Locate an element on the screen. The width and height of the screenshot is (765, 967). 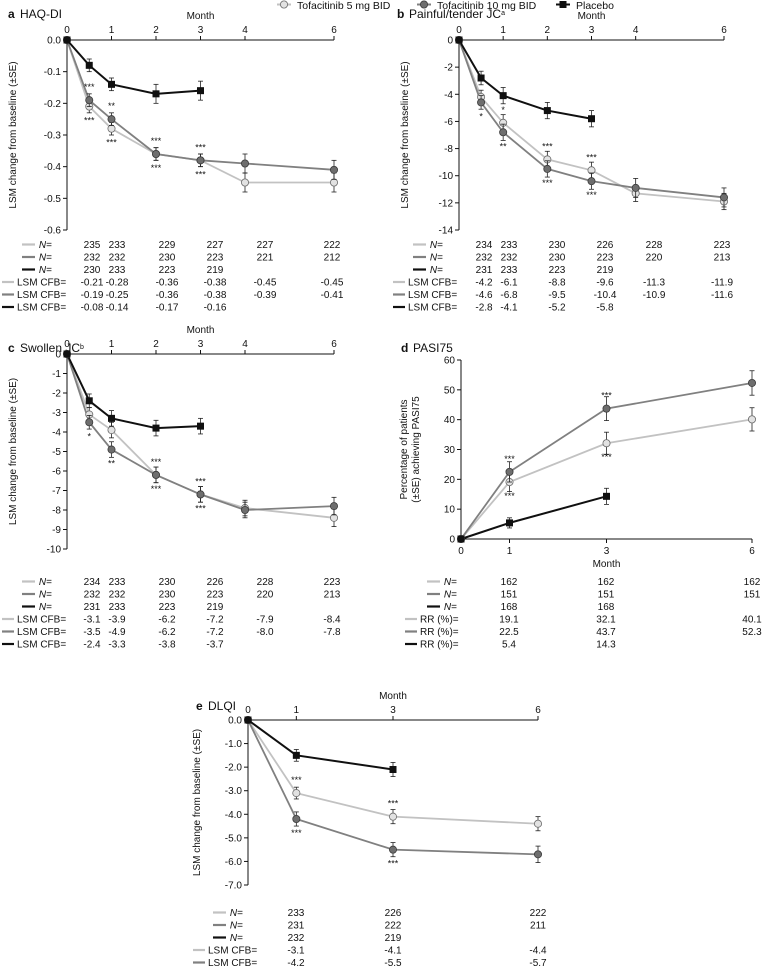
table-cell: 151 is located at coordinates (606, 595).